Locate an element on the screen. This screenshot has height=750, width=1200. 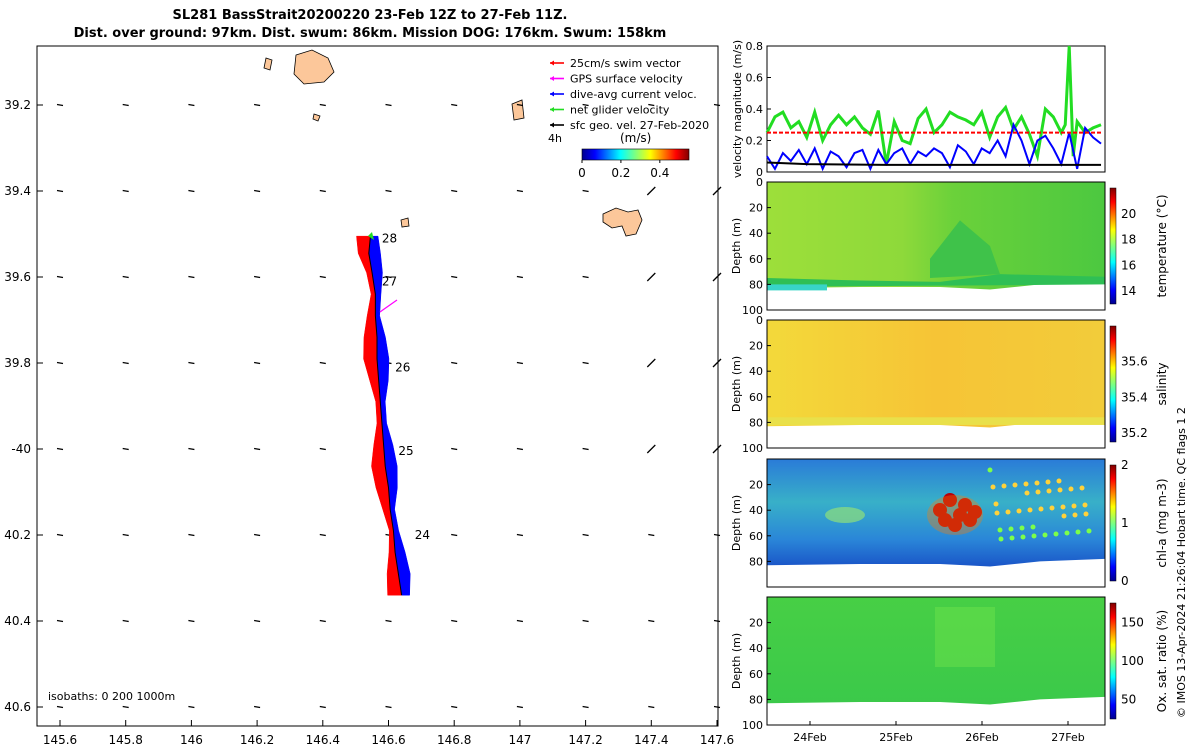
legend-label: net glider velocity is located at coordinates (620, 110).